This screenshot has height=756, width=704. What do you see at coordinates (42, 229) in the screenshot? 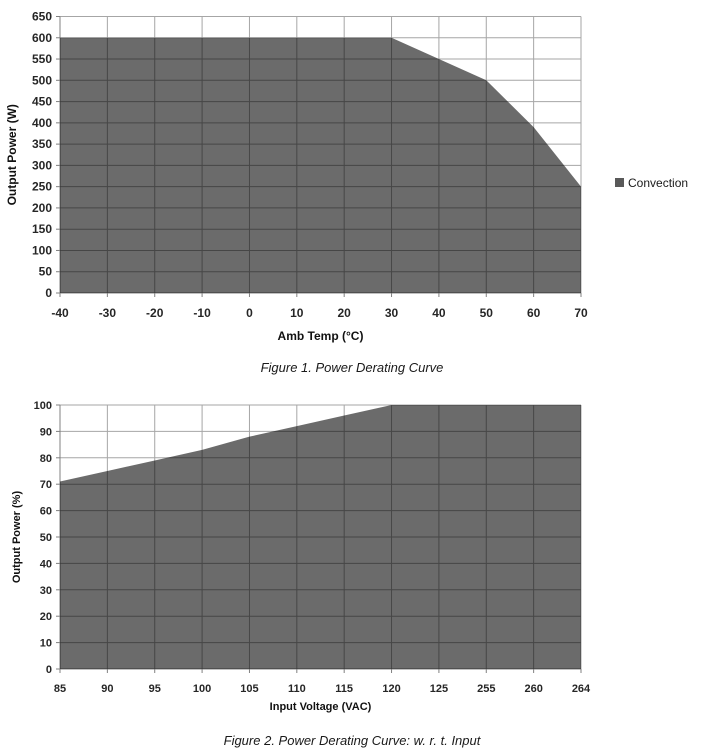
I see `svg-text: 150` at bounding box center [42, 229].